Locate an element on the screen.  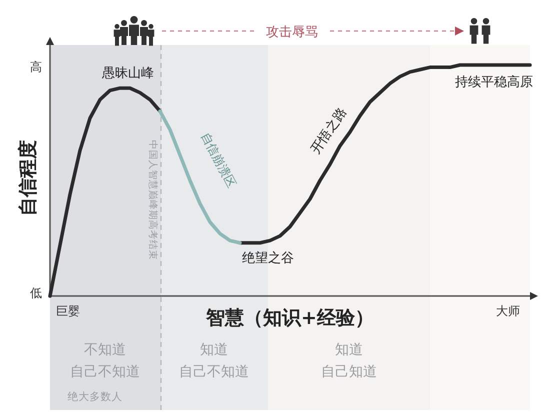
text: 自己知道 is located at coordinates (349, 372).